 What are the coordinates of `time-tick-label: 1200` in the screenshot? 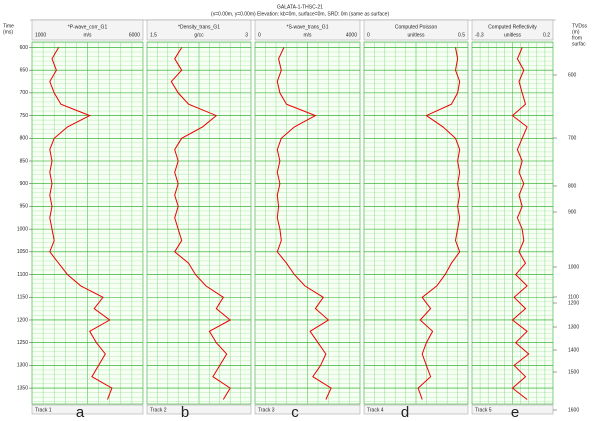 It's located at (22, 320).